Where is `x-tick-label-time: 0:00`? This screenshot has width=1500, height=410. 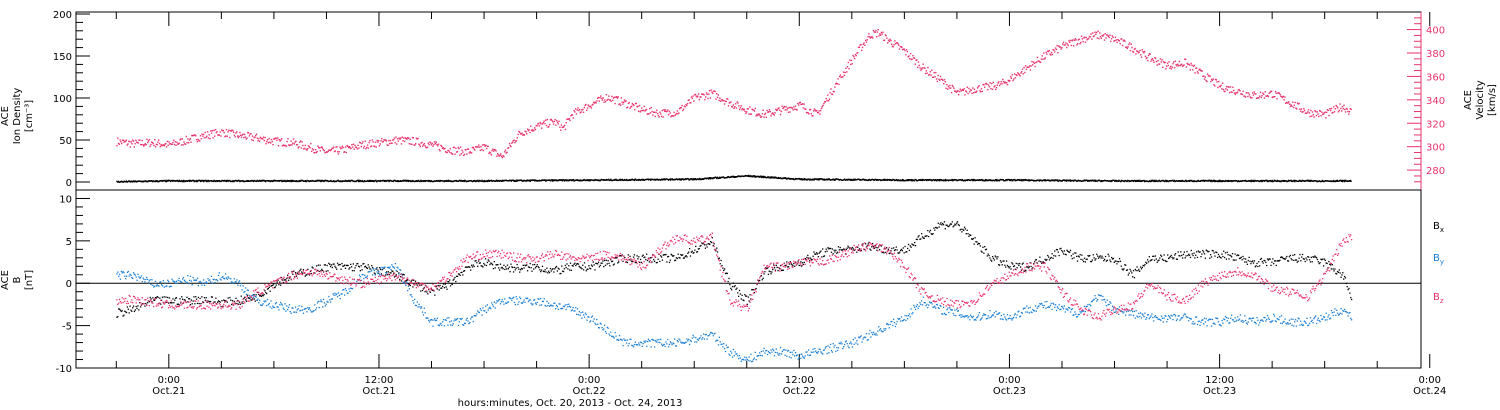 x-tick-label-time: 0:00 is located at coordinates (589, 380).